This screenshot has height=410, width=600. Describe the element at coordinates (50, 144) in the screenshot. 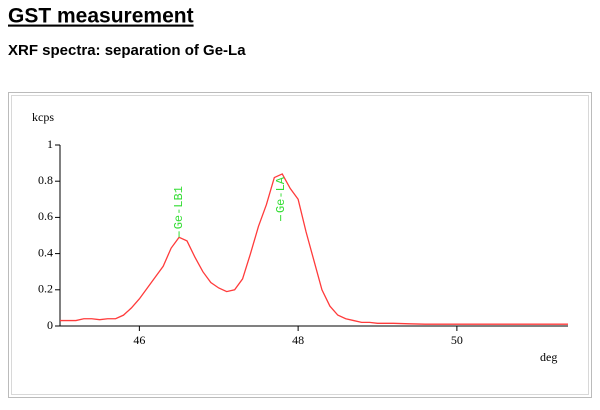

I see `y-tick-label: 1` at that location.